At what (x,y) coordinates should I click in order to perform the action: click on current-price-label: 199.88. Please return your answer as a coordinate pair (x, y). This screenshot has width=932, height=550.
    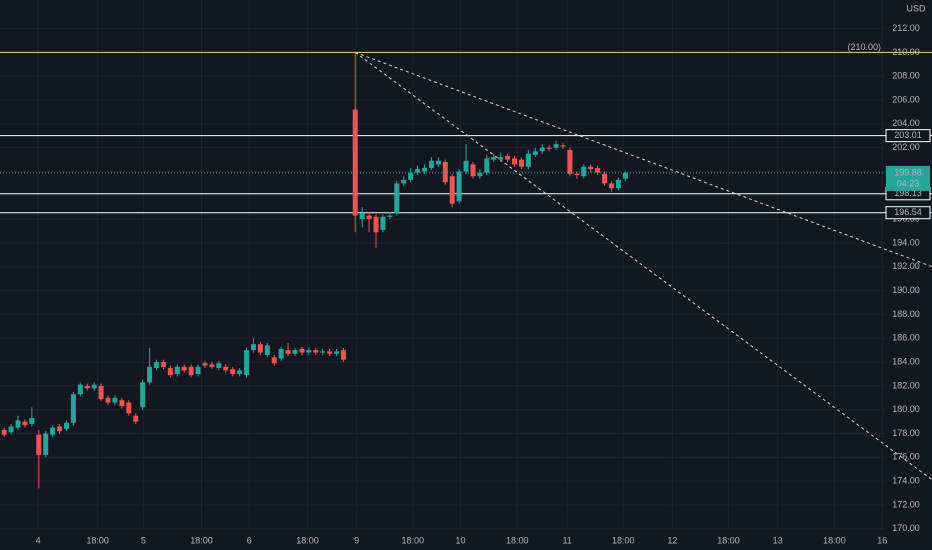
    Looking at the image, I should click on (908, 172).